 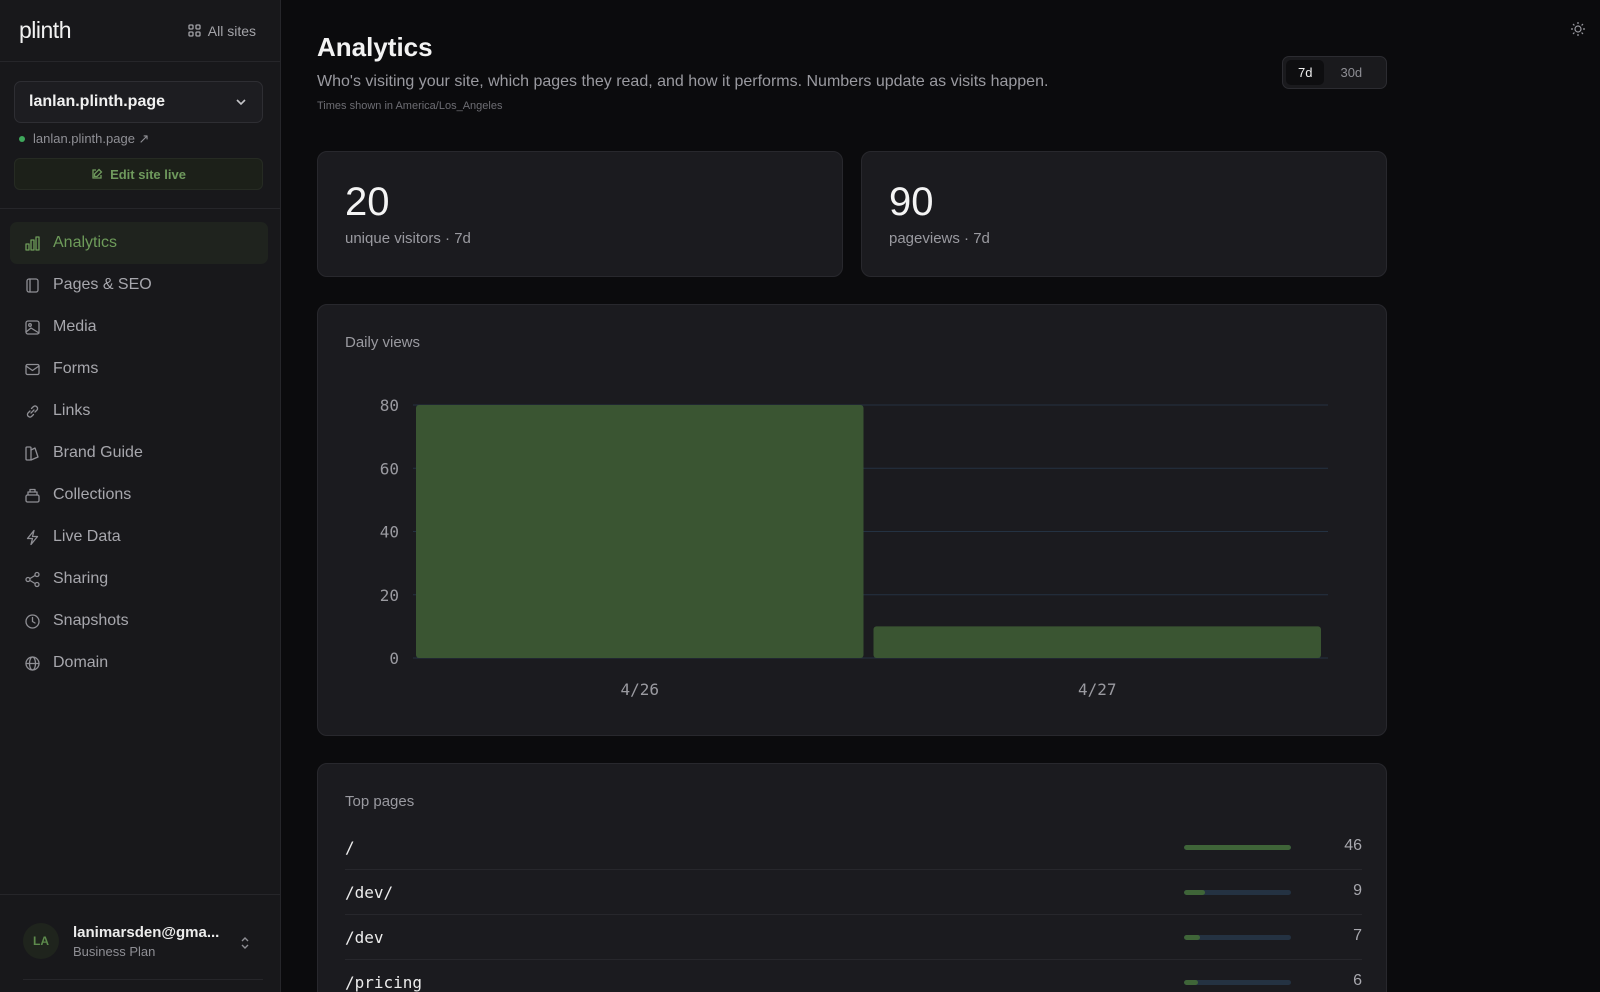 What do you see at coordinates (1357, 980) in the screenshot?
I see `top-page-count: 6` at bounding box center [1357, 980].